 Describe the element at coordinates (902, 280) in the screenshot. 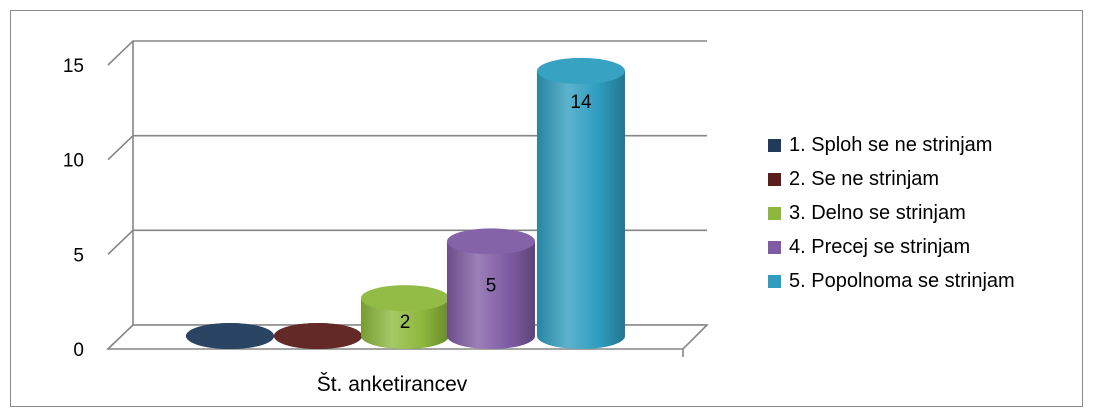

I see `legend-label: 5. Popolnoma se strinjam` at that location.